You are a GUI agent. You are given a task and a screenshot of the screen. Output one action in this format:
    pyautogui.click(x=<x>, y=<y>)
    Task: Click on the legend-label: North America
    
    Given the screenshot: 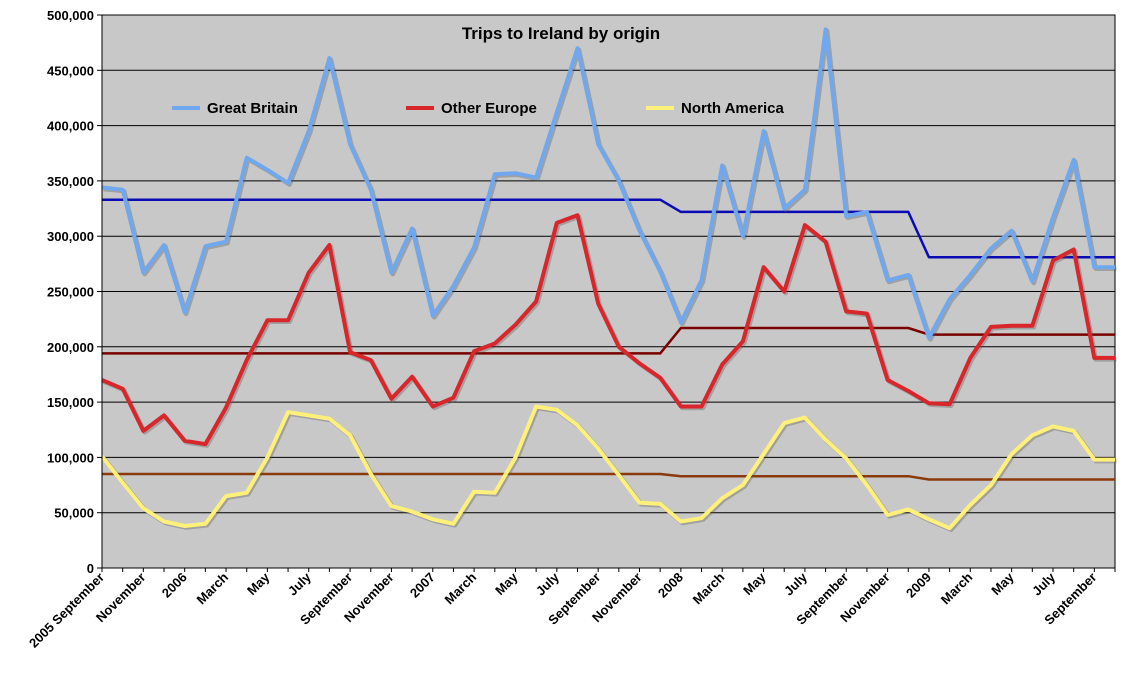 What is the action you would take?
    pyautogui.click(x=732, y=108)
    